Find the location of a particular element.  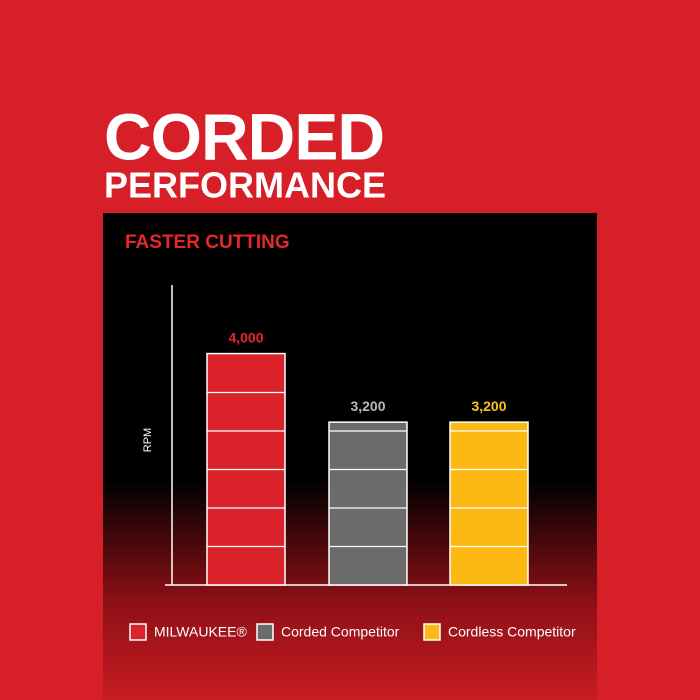

headline-line1: CORDED is located at coordinates (244, 136).